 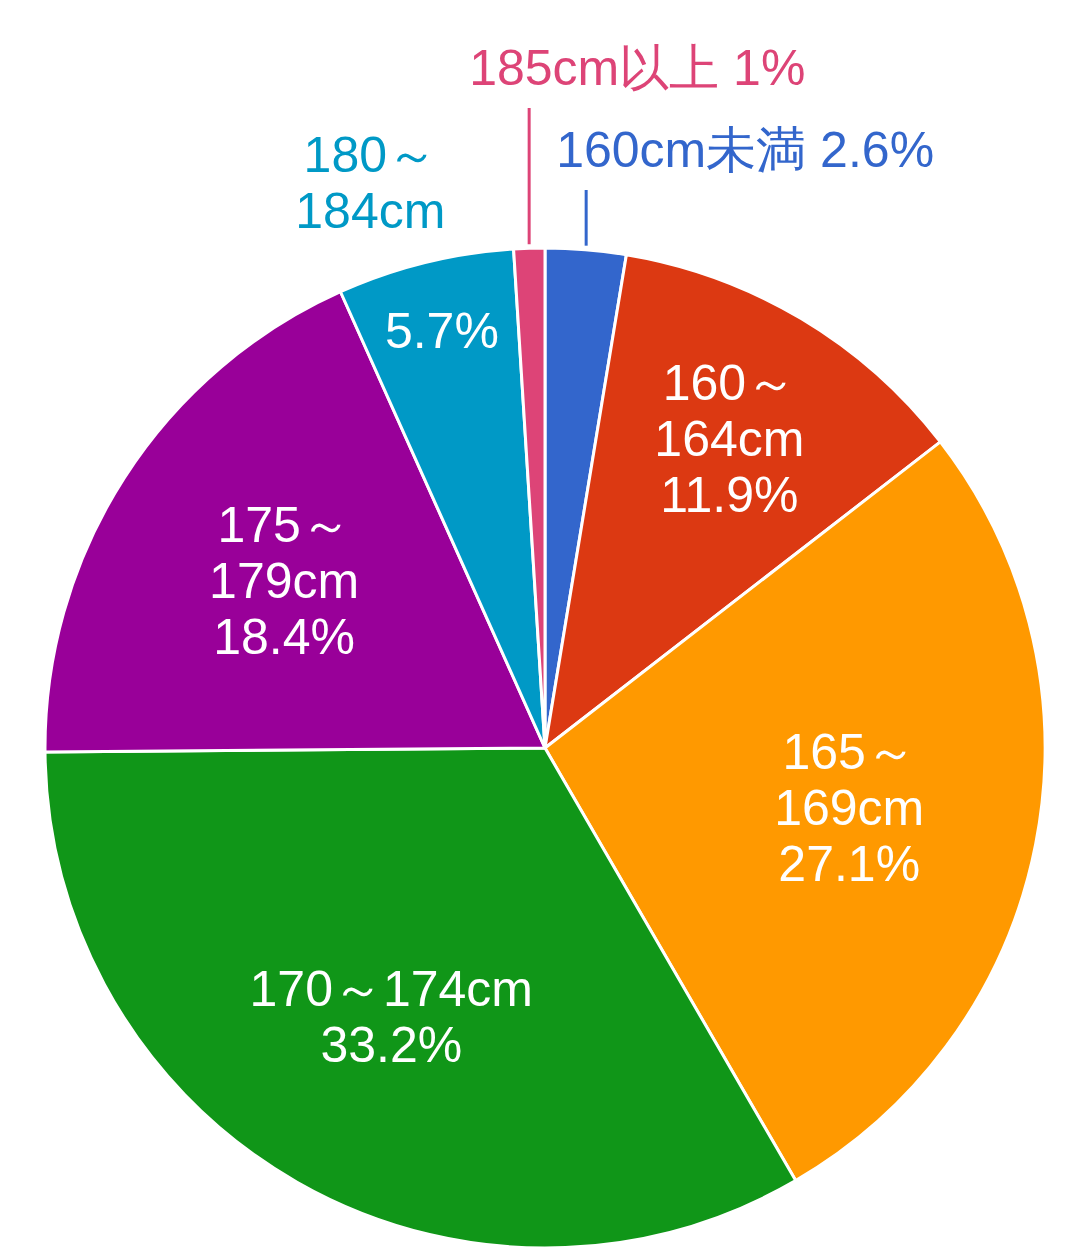 What do you see at coordinates (370, 183) in the screenshot?
I see `slice-label: 180～184cm` at bounding box center [370, 183].